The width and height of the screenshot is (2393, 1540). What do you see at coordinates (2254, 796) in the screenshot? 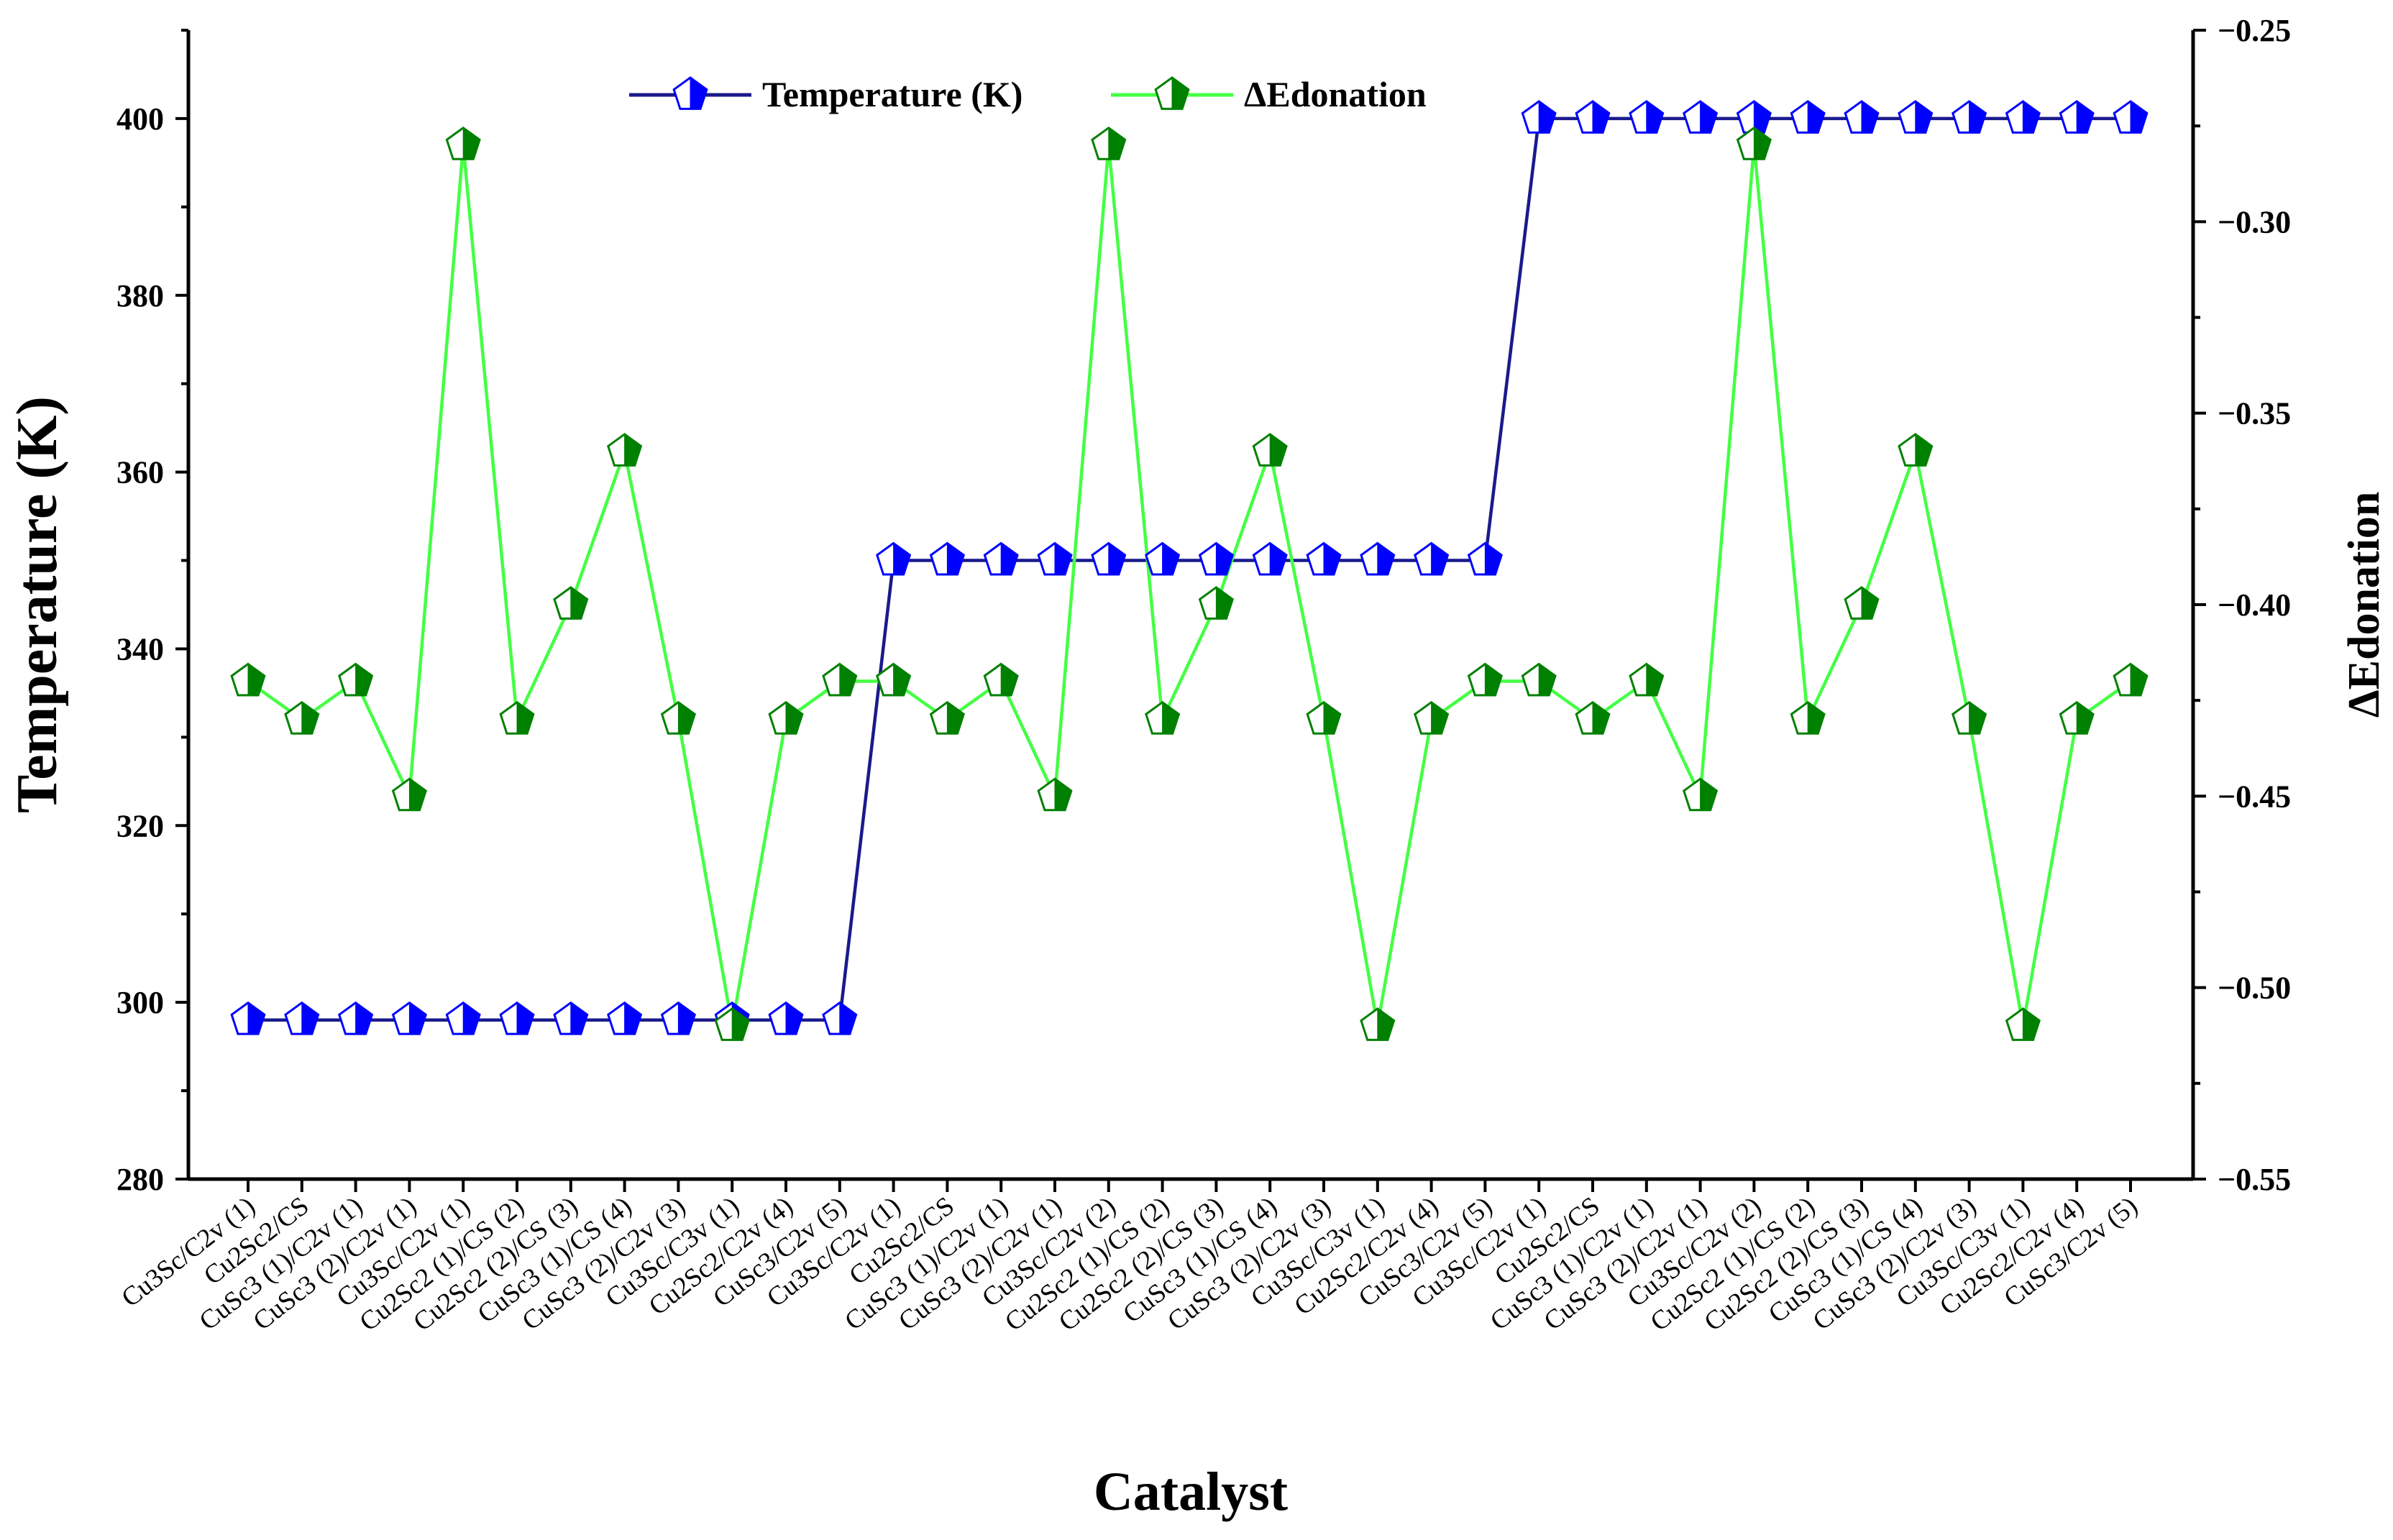
I see `right-tick-label: −0.45` at bounding box center [2254, 796].